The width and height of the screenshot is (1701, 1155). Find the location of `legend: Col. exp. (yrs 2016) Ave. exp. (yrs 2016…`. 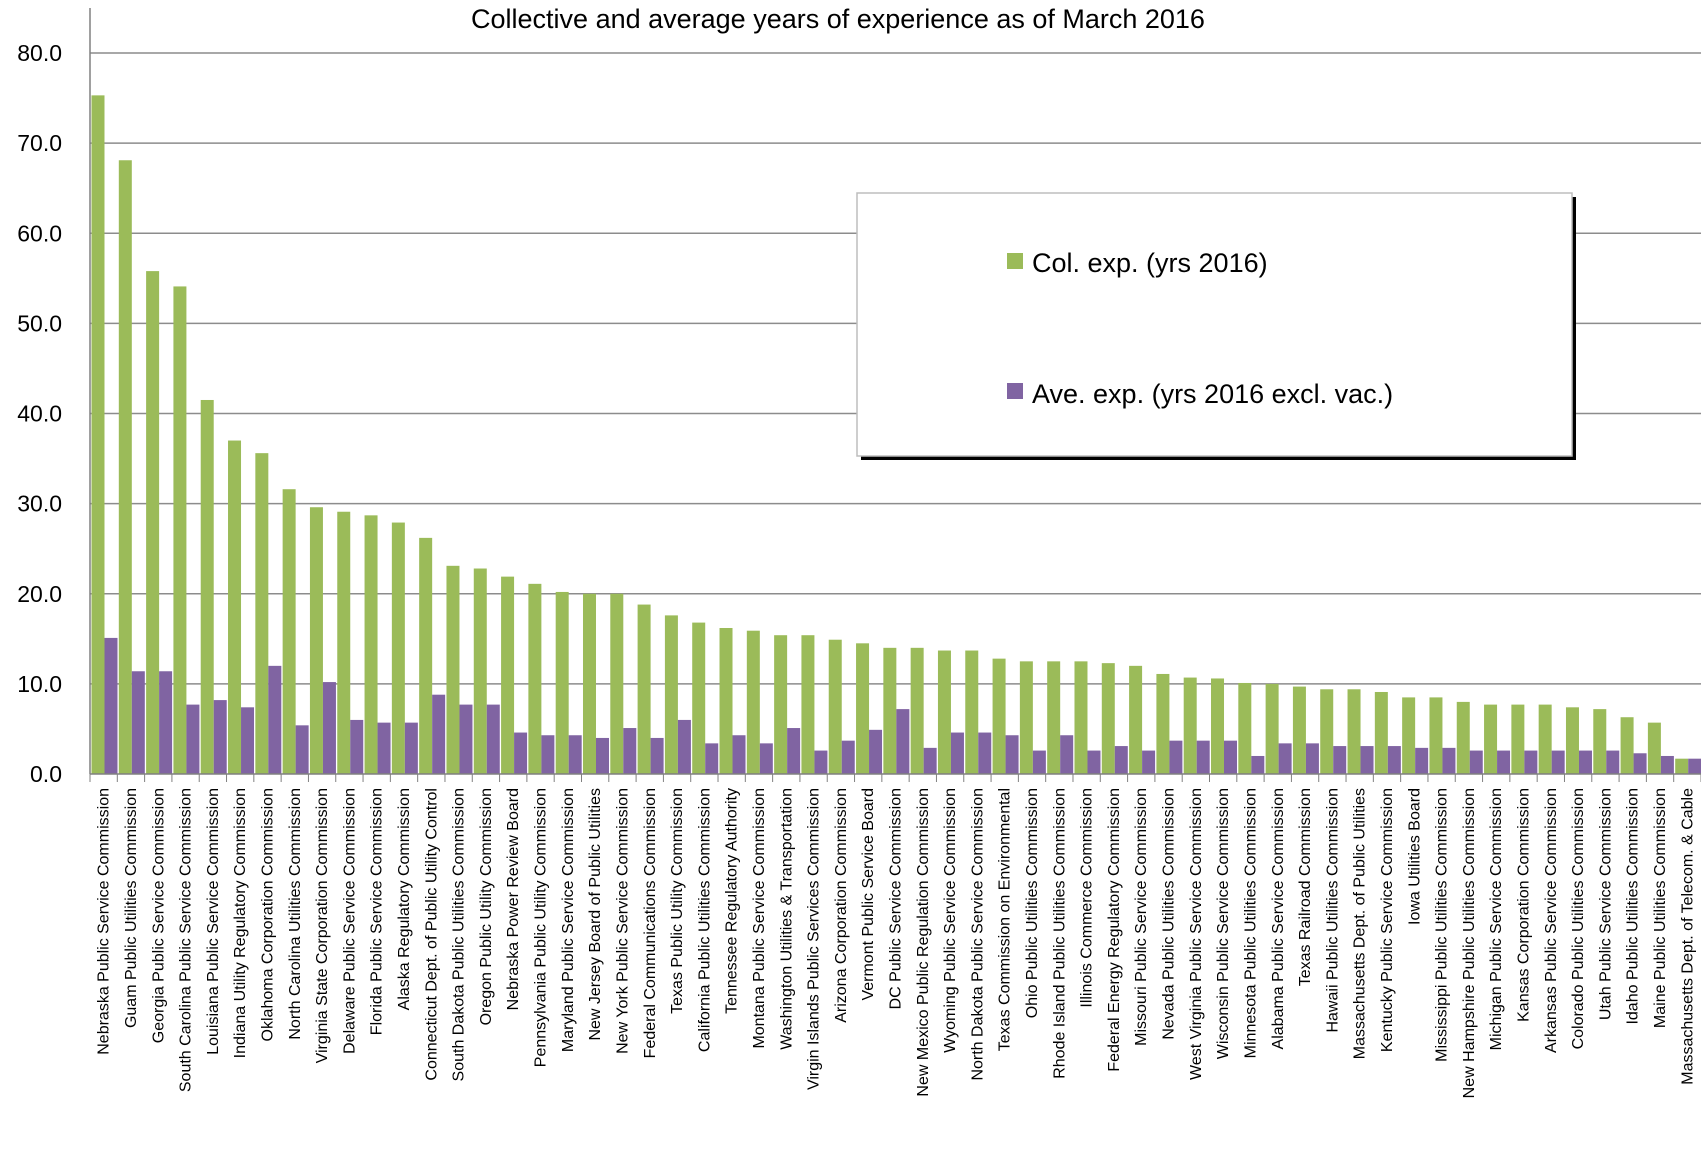

legend: Col. exp. (yrs 2016) Ave. exp. (yrs 2016… is located at coordinates (1216, 326).